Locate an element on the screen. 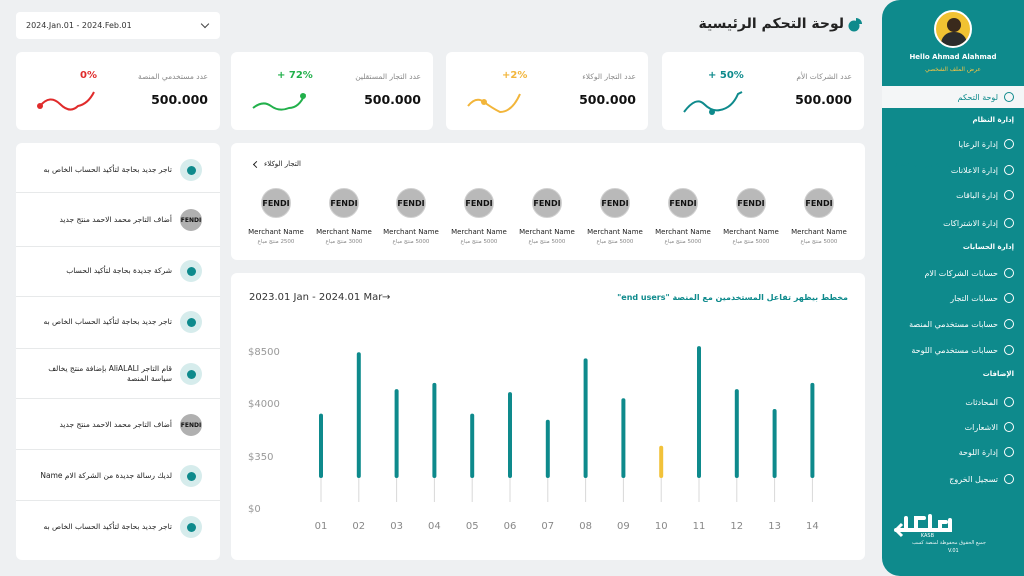  x-tick-label: 01 is located at coordinates (321, 526).